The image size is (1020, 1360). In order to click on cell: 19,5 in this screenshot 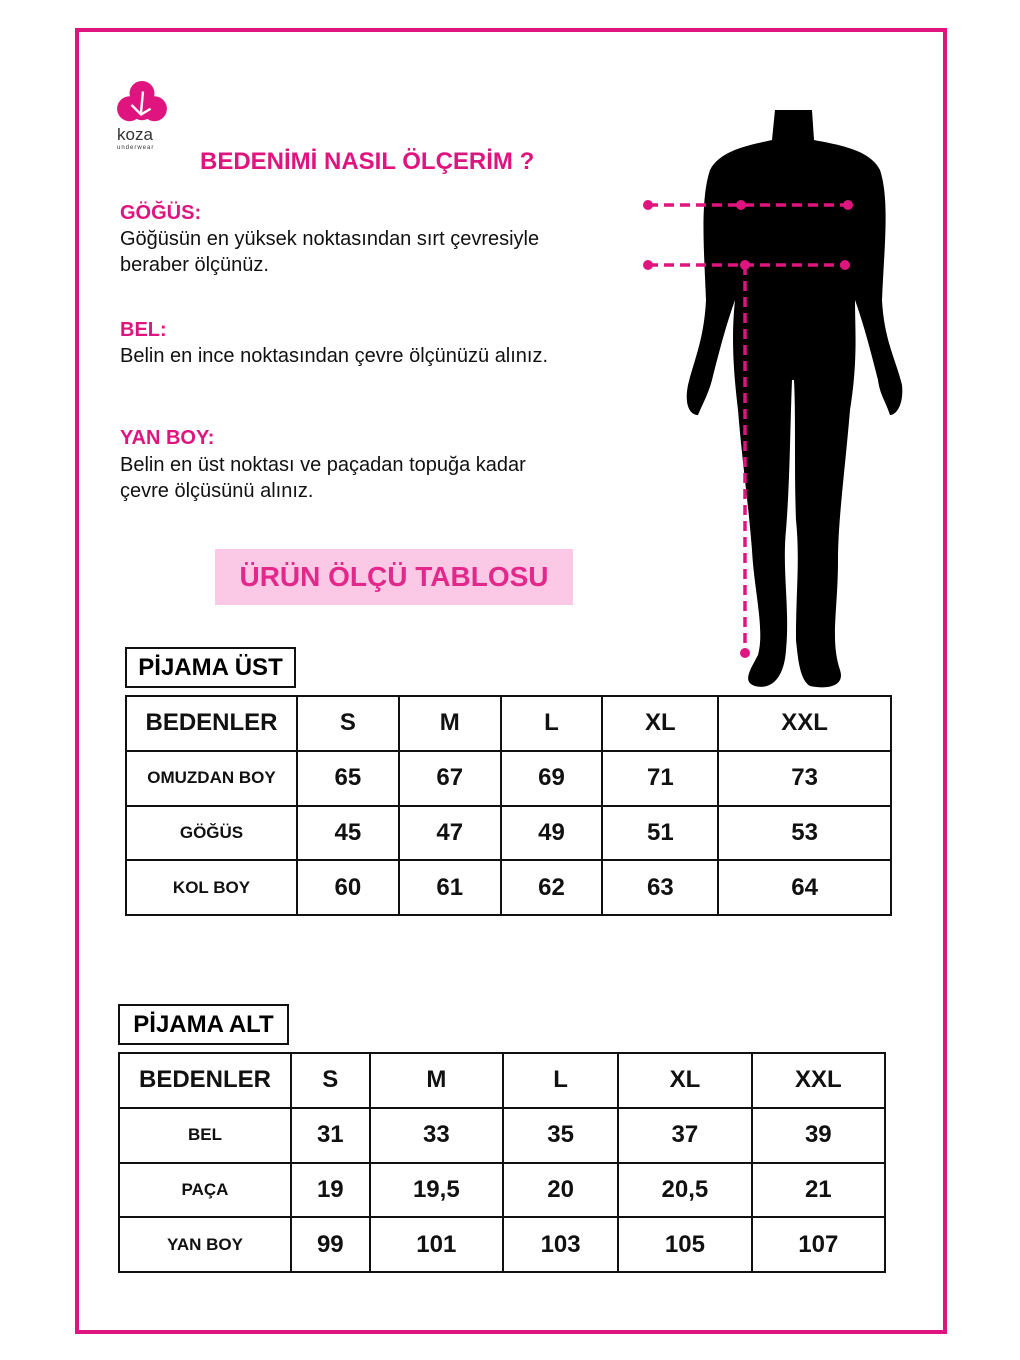, I will do `click(436, 1190)`.